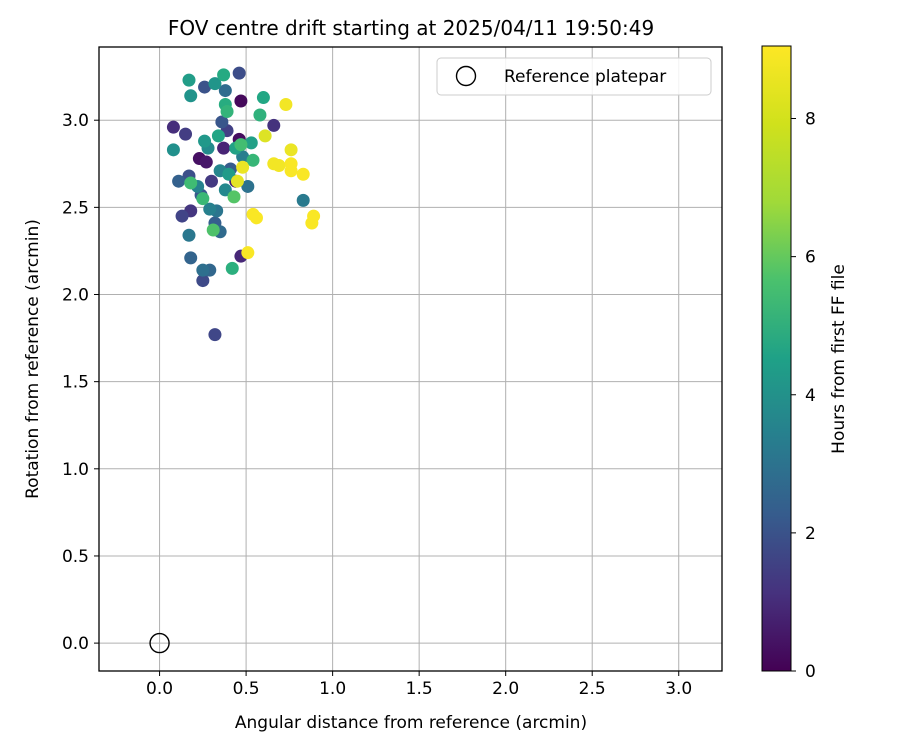  I want to click on colorbar-ticks: 0 2 4 6 8, so click(803, 396).